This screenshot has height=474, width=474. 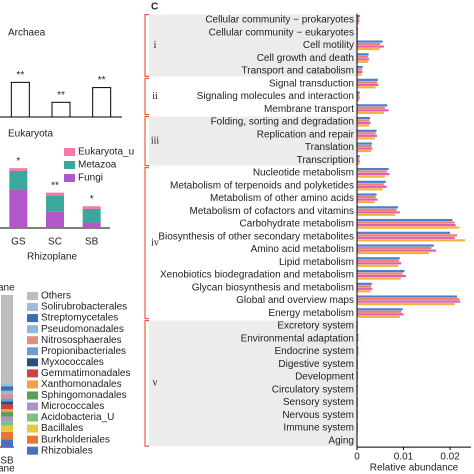 I want to click on legend-label: Burkholderiales, so click(x=75, y=439).